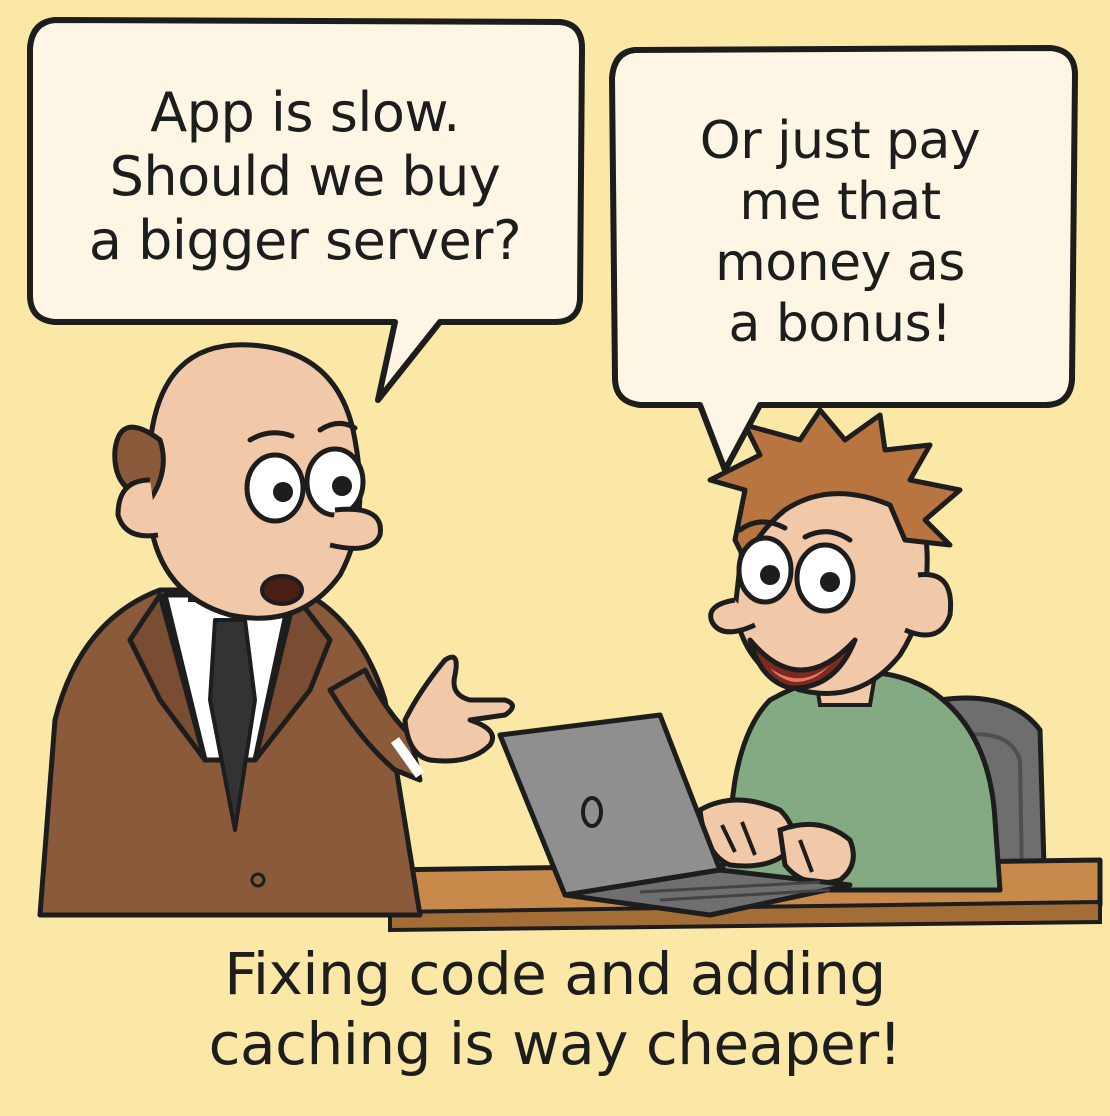 Image resolution: width=1110 pixels, height=1116 pixels. Describe the element at coordinates (675, 815) in the screenshot. I see `laptop-icon` at that location.